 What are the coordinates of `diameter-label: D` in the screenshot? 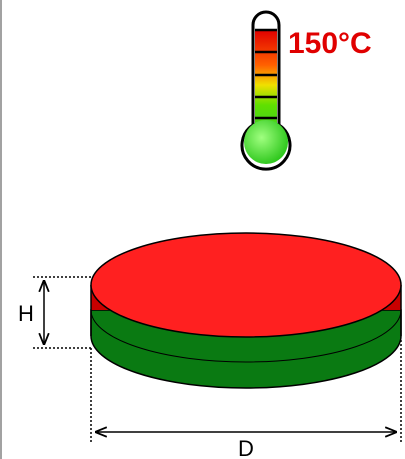 It's located at (246, 447).